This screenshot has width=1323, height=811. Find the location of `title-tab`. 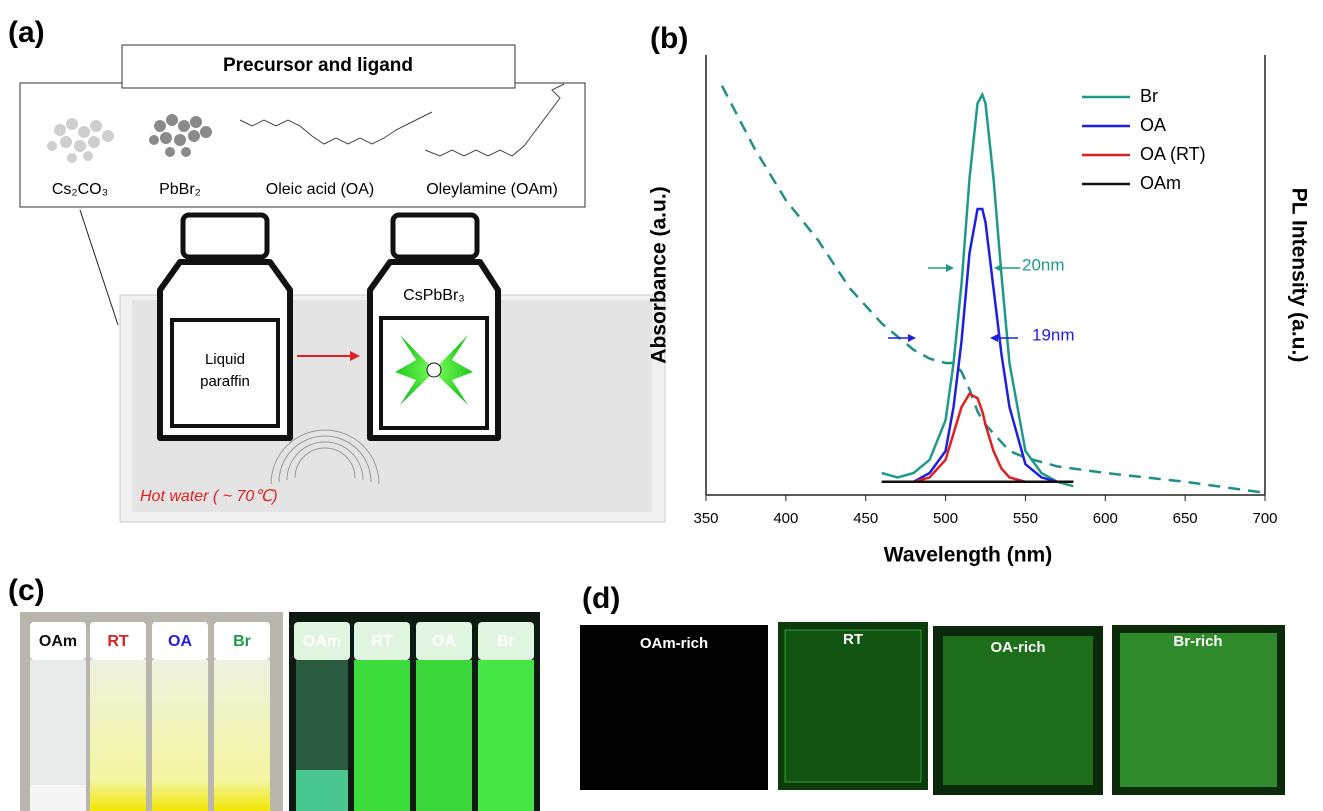

title-tab is located at coordinates (318, 66).